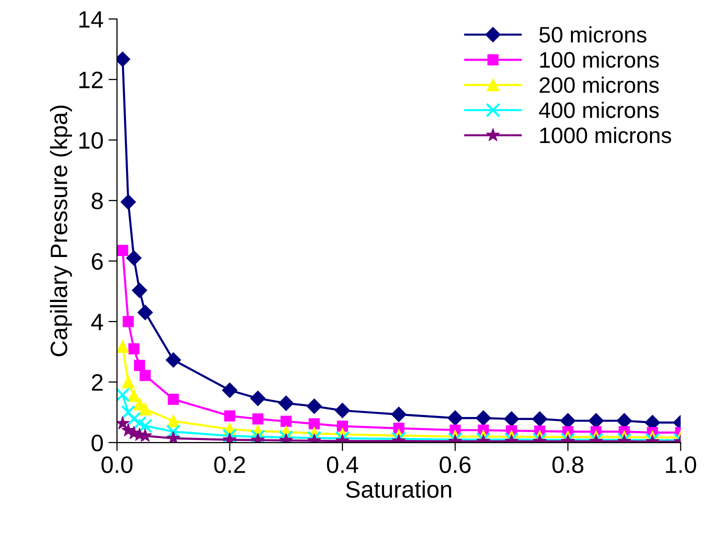 This screenshot has width=709, height=543. Describe the element at coordinates (61, 231) in the screenshot. I see `y-axis-title: Capillary Pressure (kpa)` at that location.